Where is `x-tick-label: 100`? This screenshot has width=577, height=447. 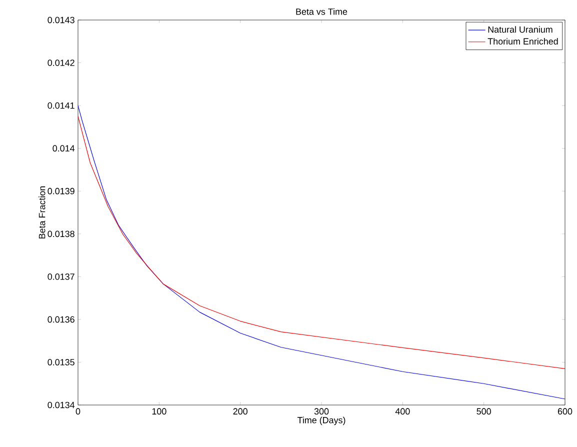 x-tick-label: 100 is located at coordinates (159, 411).